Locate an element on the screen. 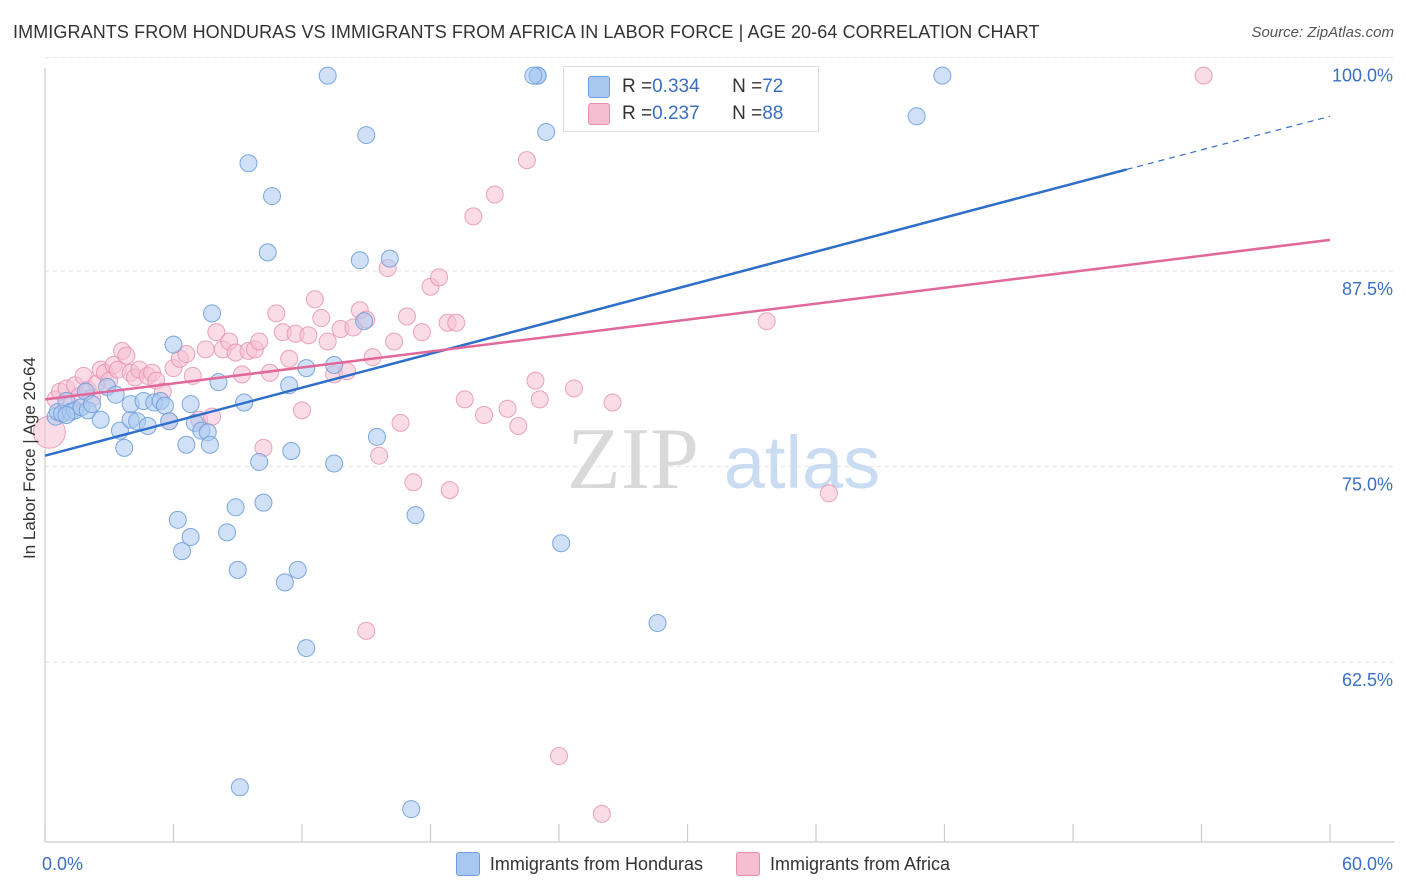 This screenshot has height=892, width=1406. legend-swatch-africa is located at coordinates (748, 864).